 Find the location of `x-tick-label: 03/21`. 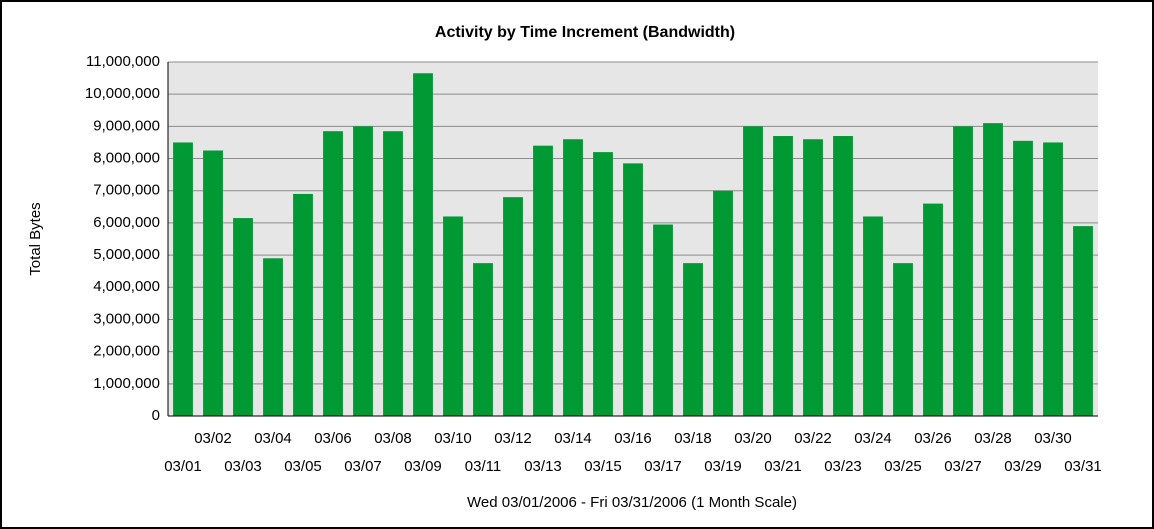

x-tick-label: 03/21 is located at coordinates (783, 466).